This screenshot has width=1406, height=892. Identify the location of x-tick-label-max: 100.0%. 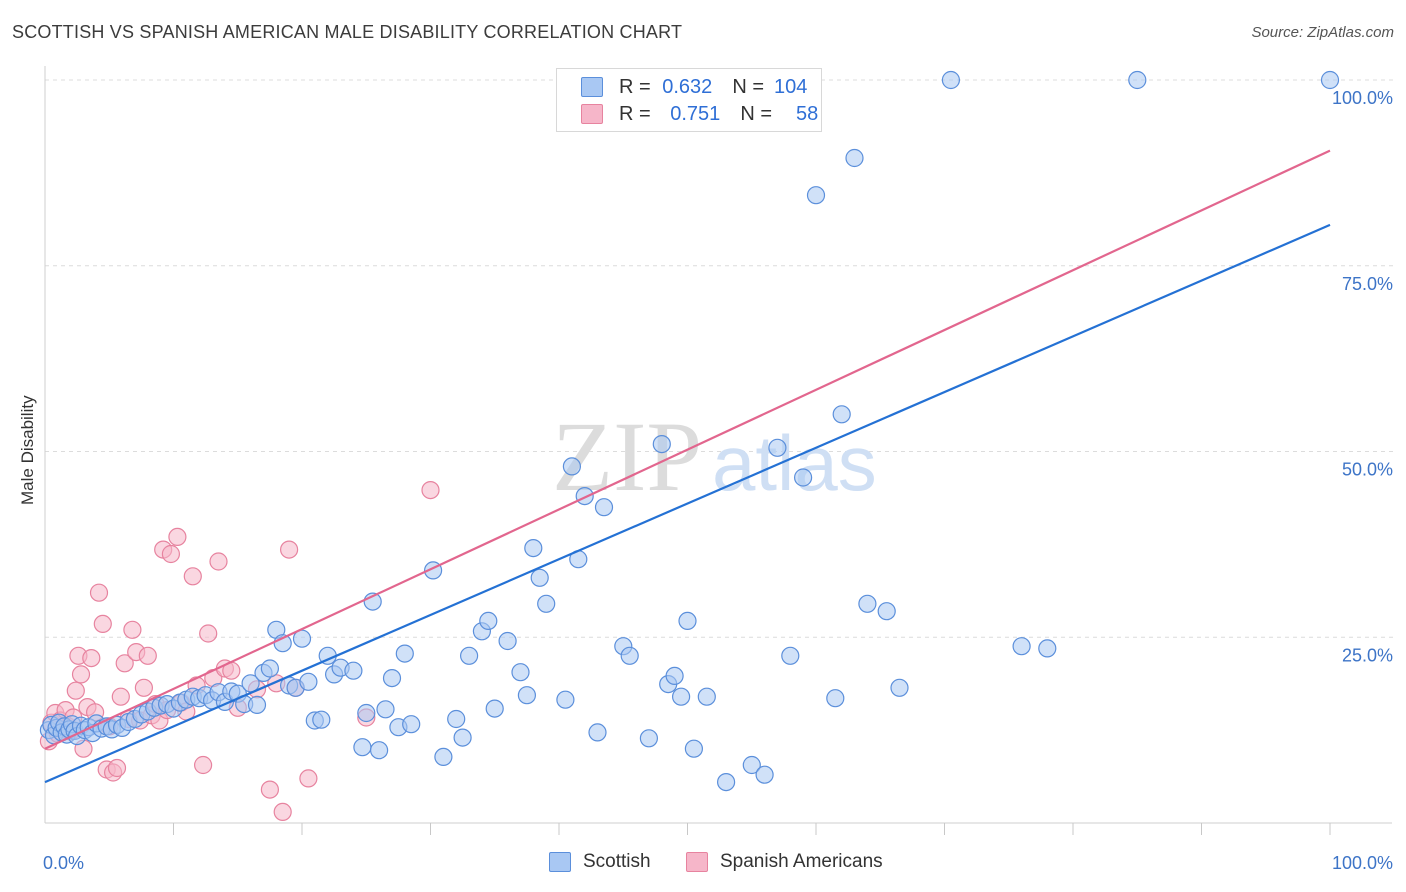
(1362, 863).